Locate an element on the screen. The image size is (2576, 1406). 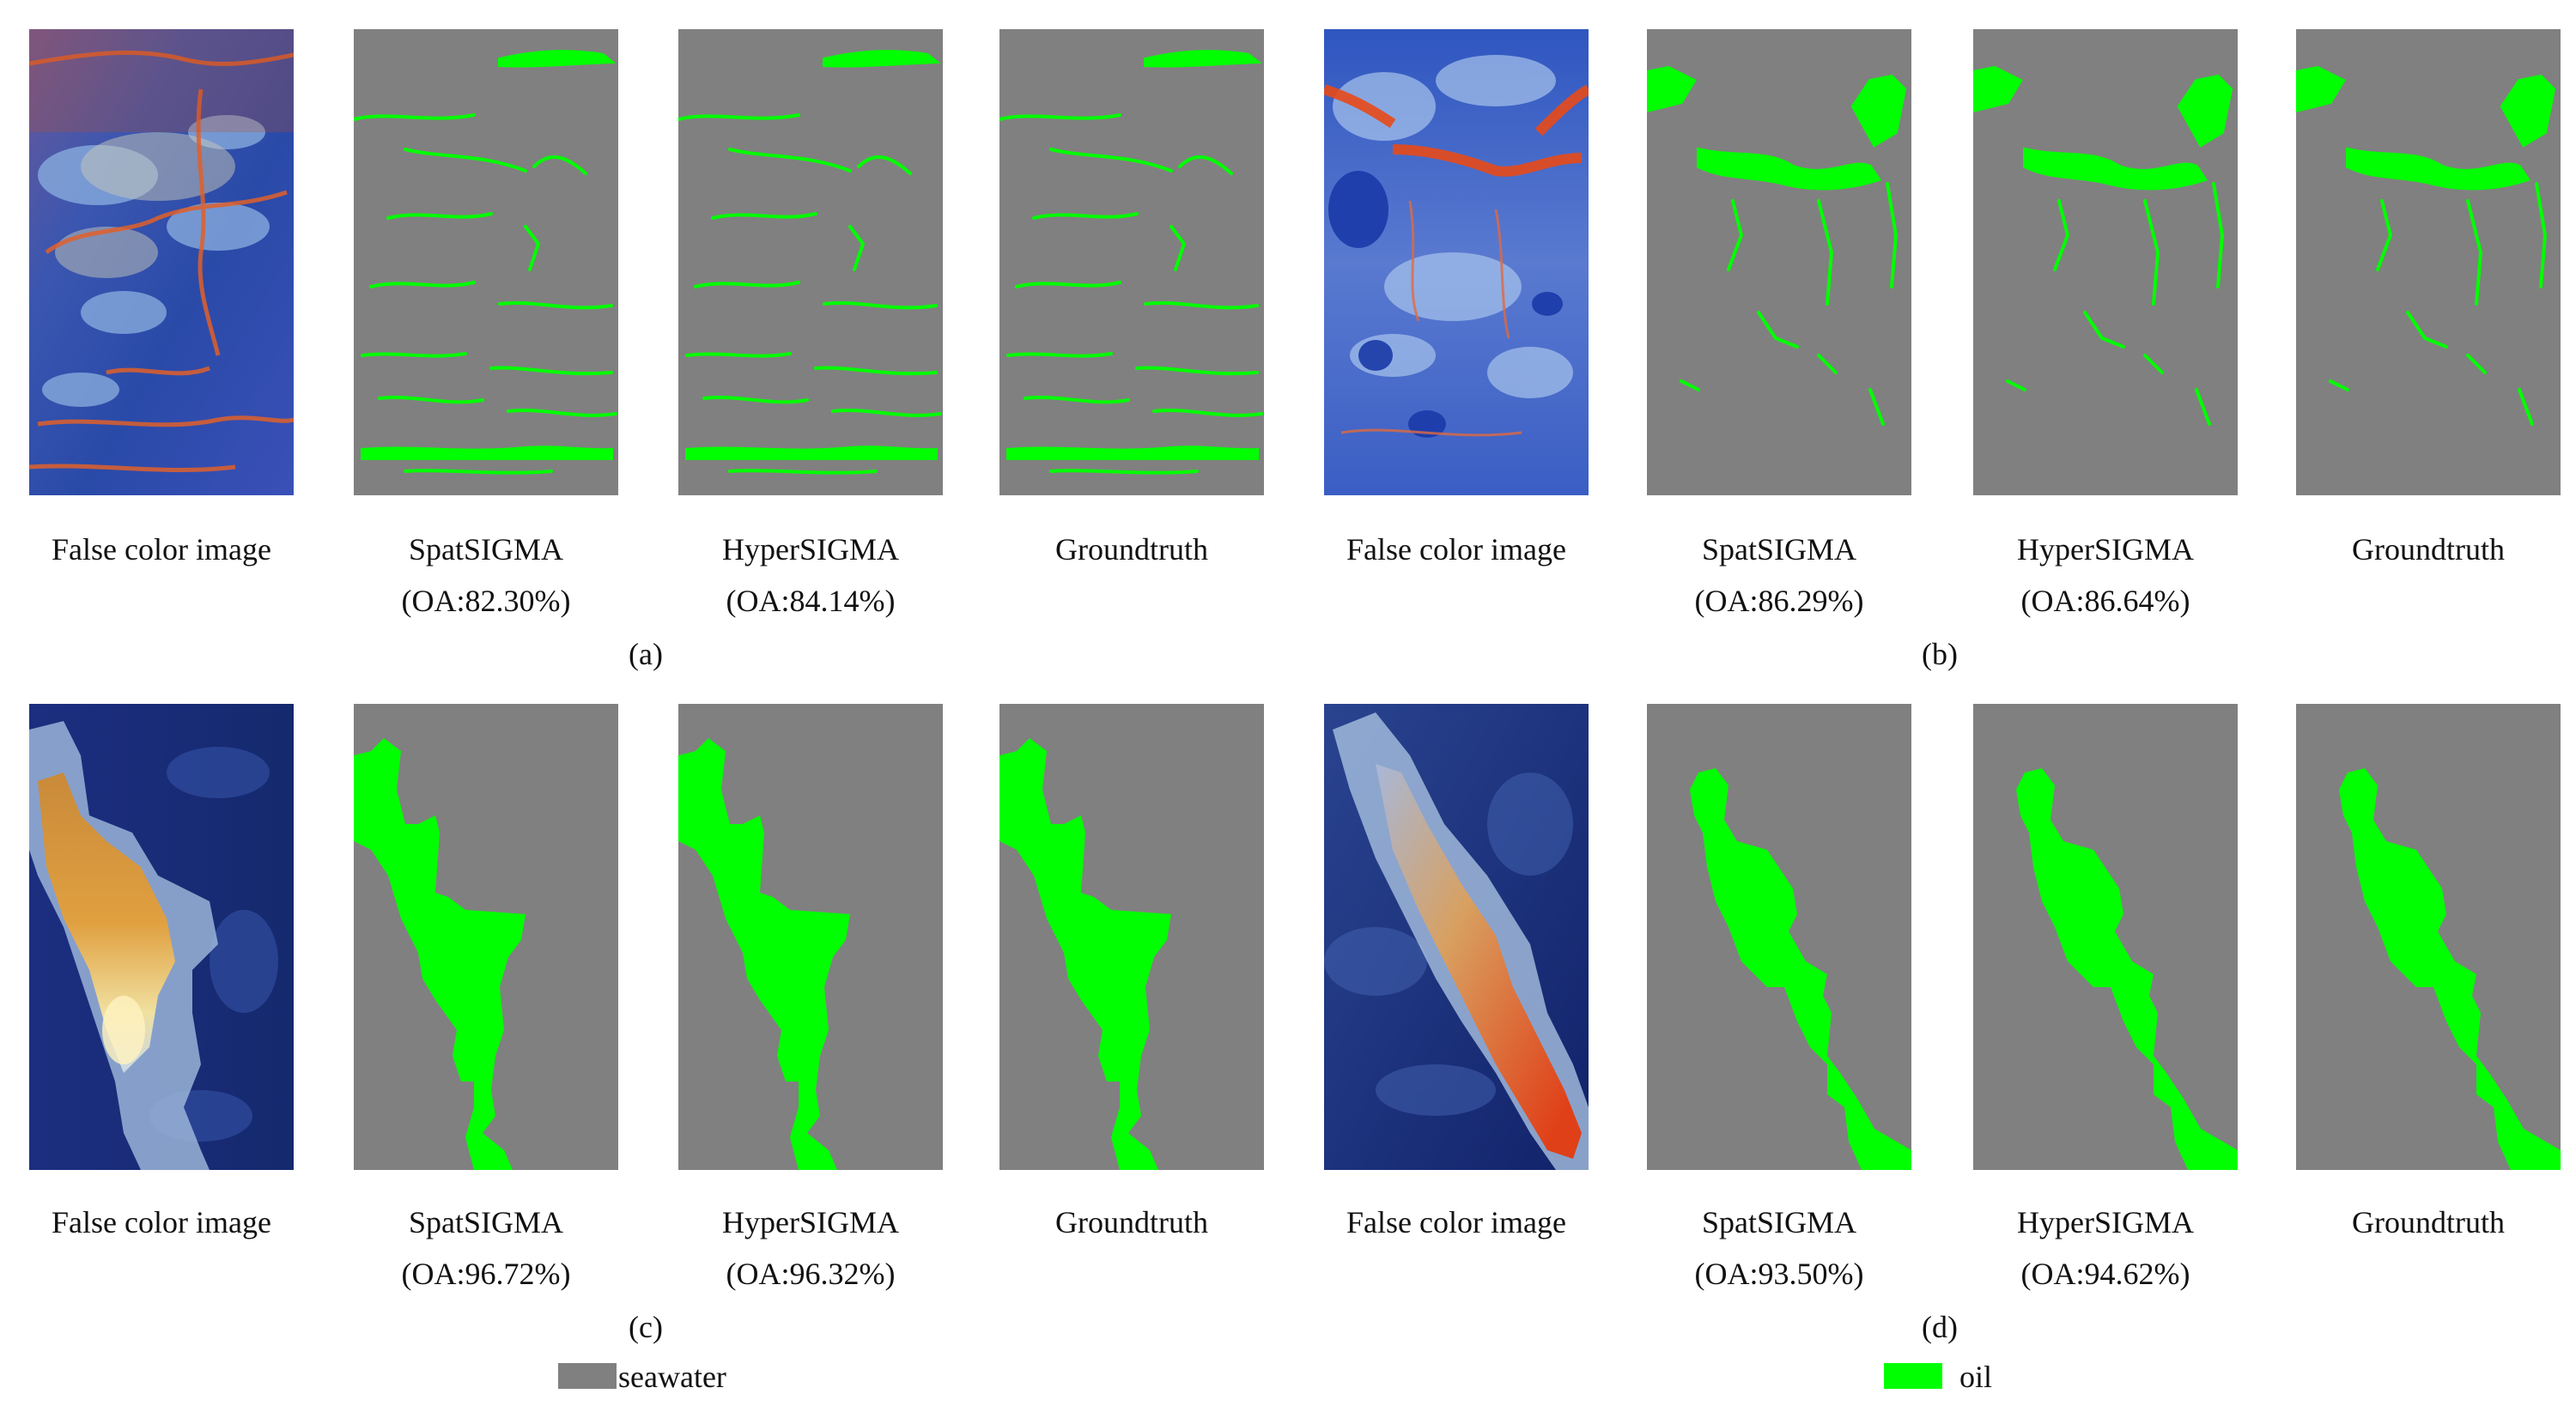
panel-d-hypersigma is located at coordinates (2105, 937).